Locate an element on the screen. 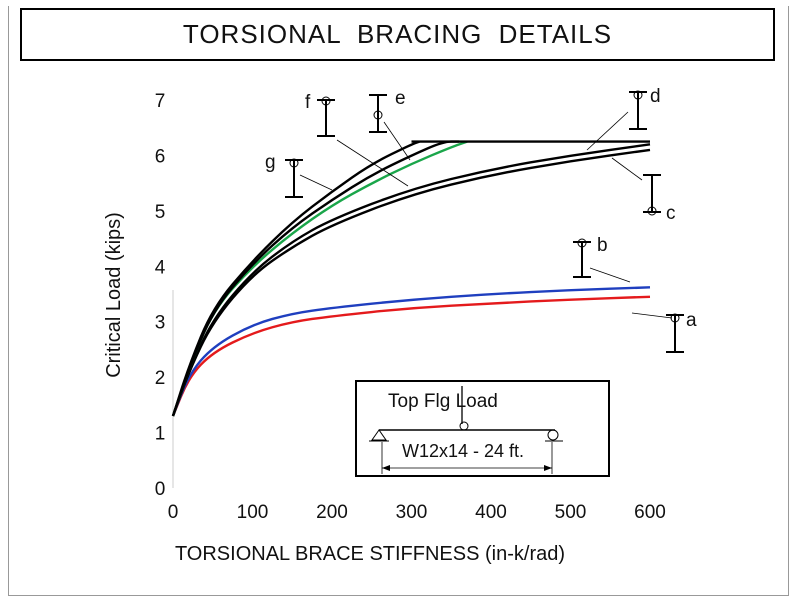 This screenshot has width=800, height=603. inset-dimension-label: W12x14 - 24 ft. is located at coordinates (463, 451).